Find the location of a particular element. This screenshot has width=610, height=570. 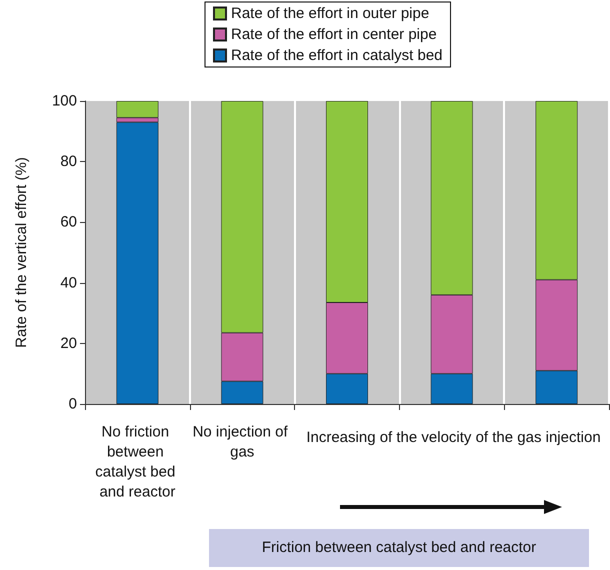

y-tick-label: 40 is located at coordinates (68, 283).